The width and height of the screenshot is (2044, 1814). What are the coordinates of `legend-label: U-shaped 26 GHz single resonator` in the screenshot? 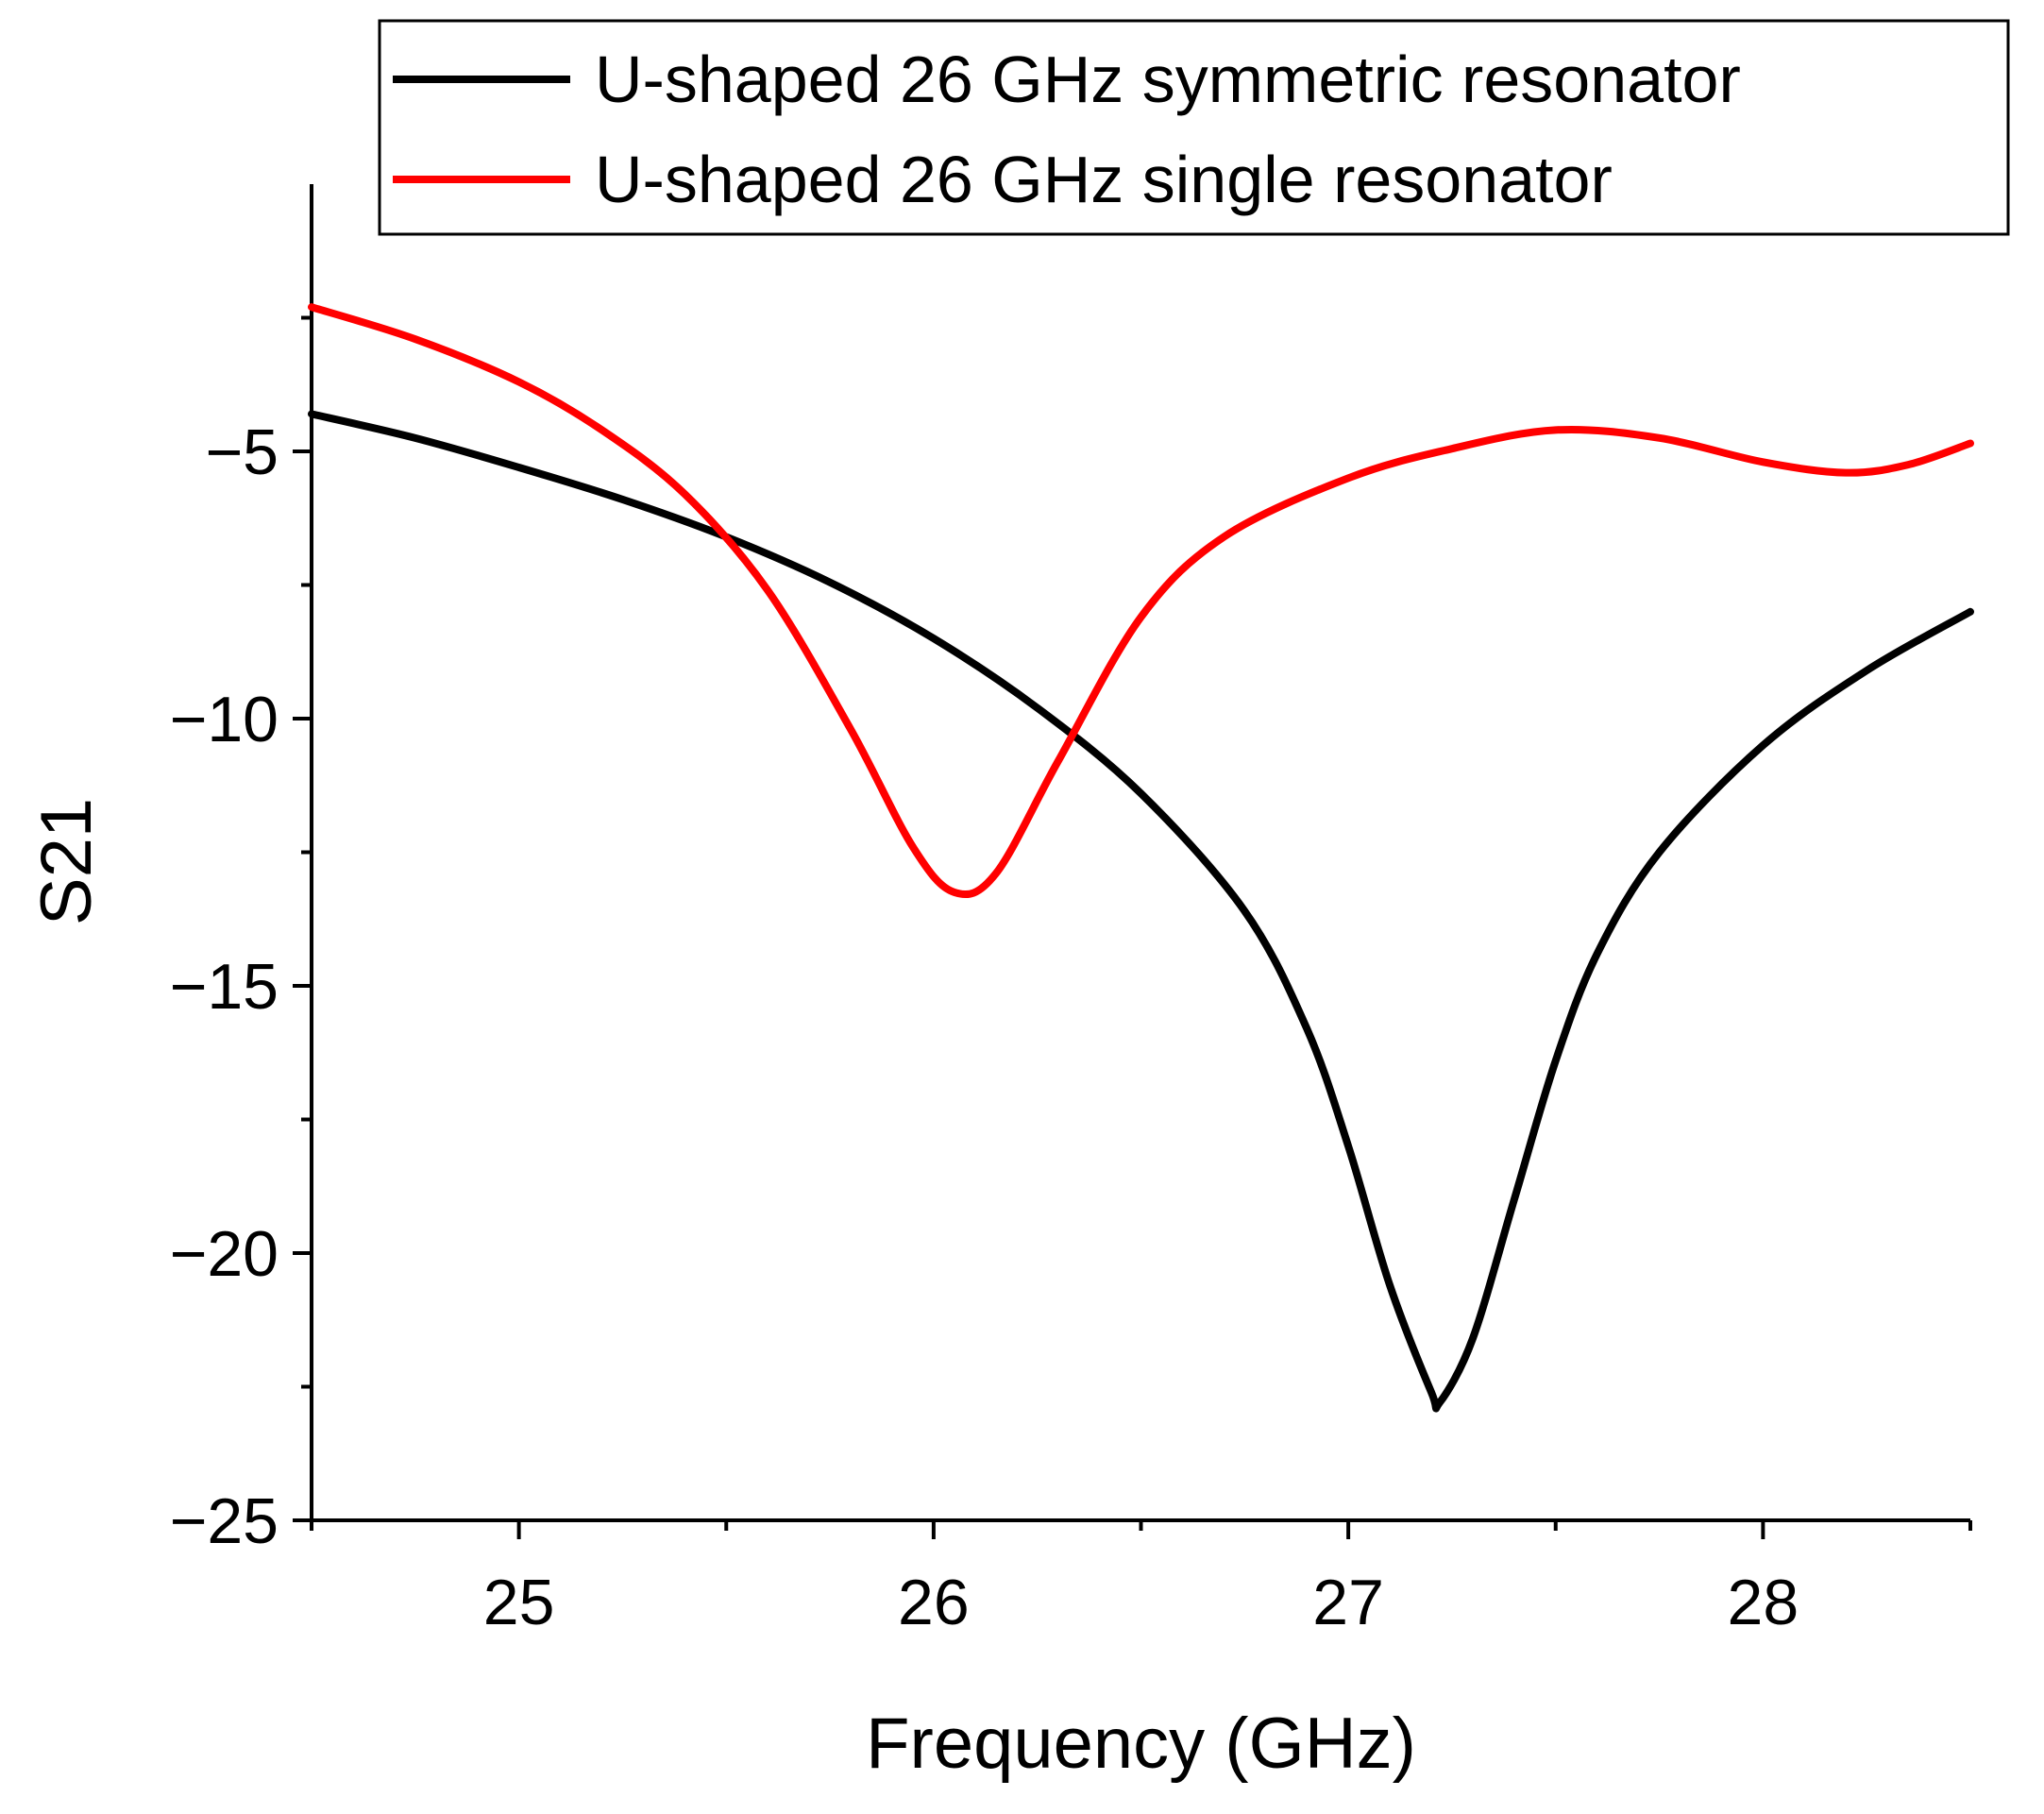 It's located at (1104, 179).